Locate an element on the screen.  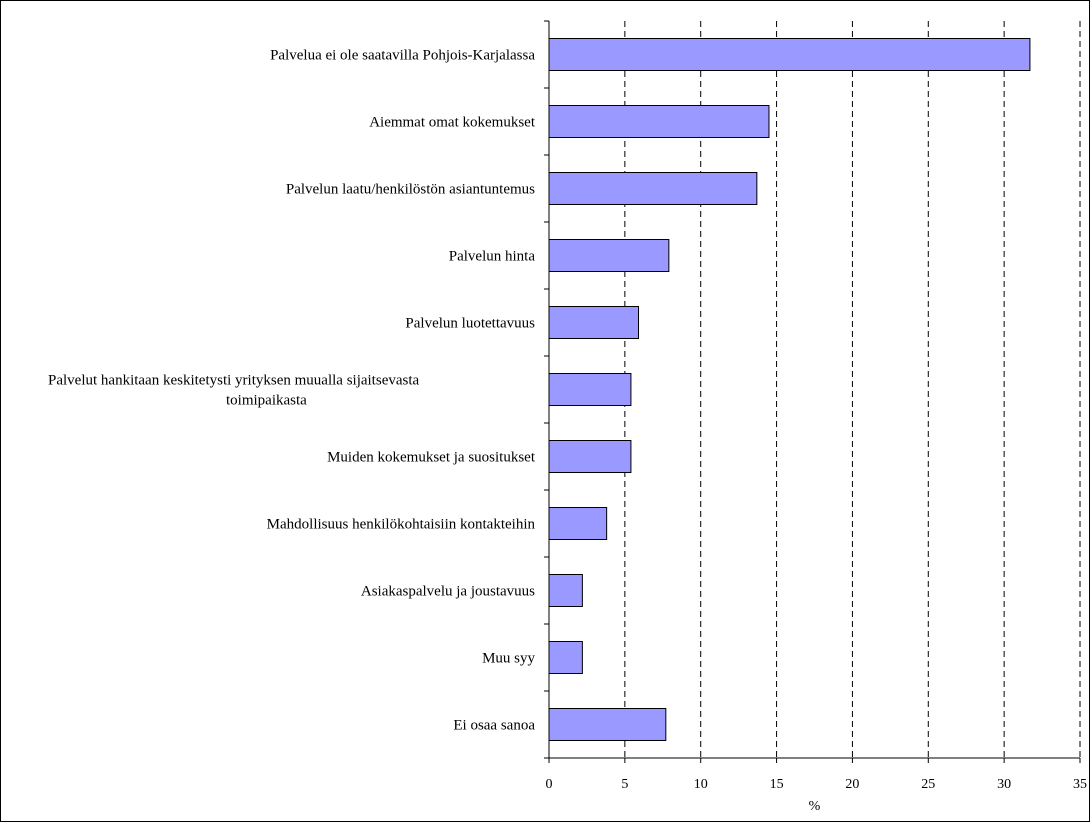
category-label: Palvelun hinta is located at coordinates (492, 257).